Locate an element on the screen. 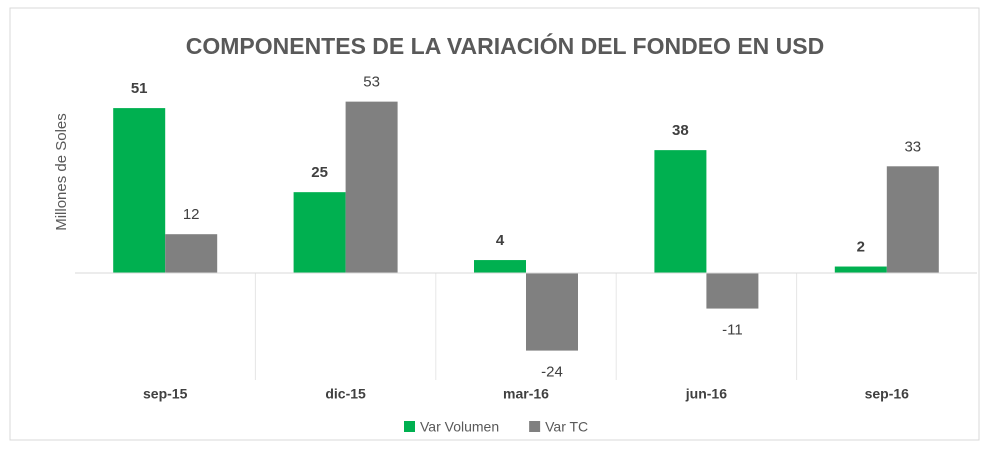 This screenshot has width=992, height=453. data-label: 33 is located at coordinates (912, 146).